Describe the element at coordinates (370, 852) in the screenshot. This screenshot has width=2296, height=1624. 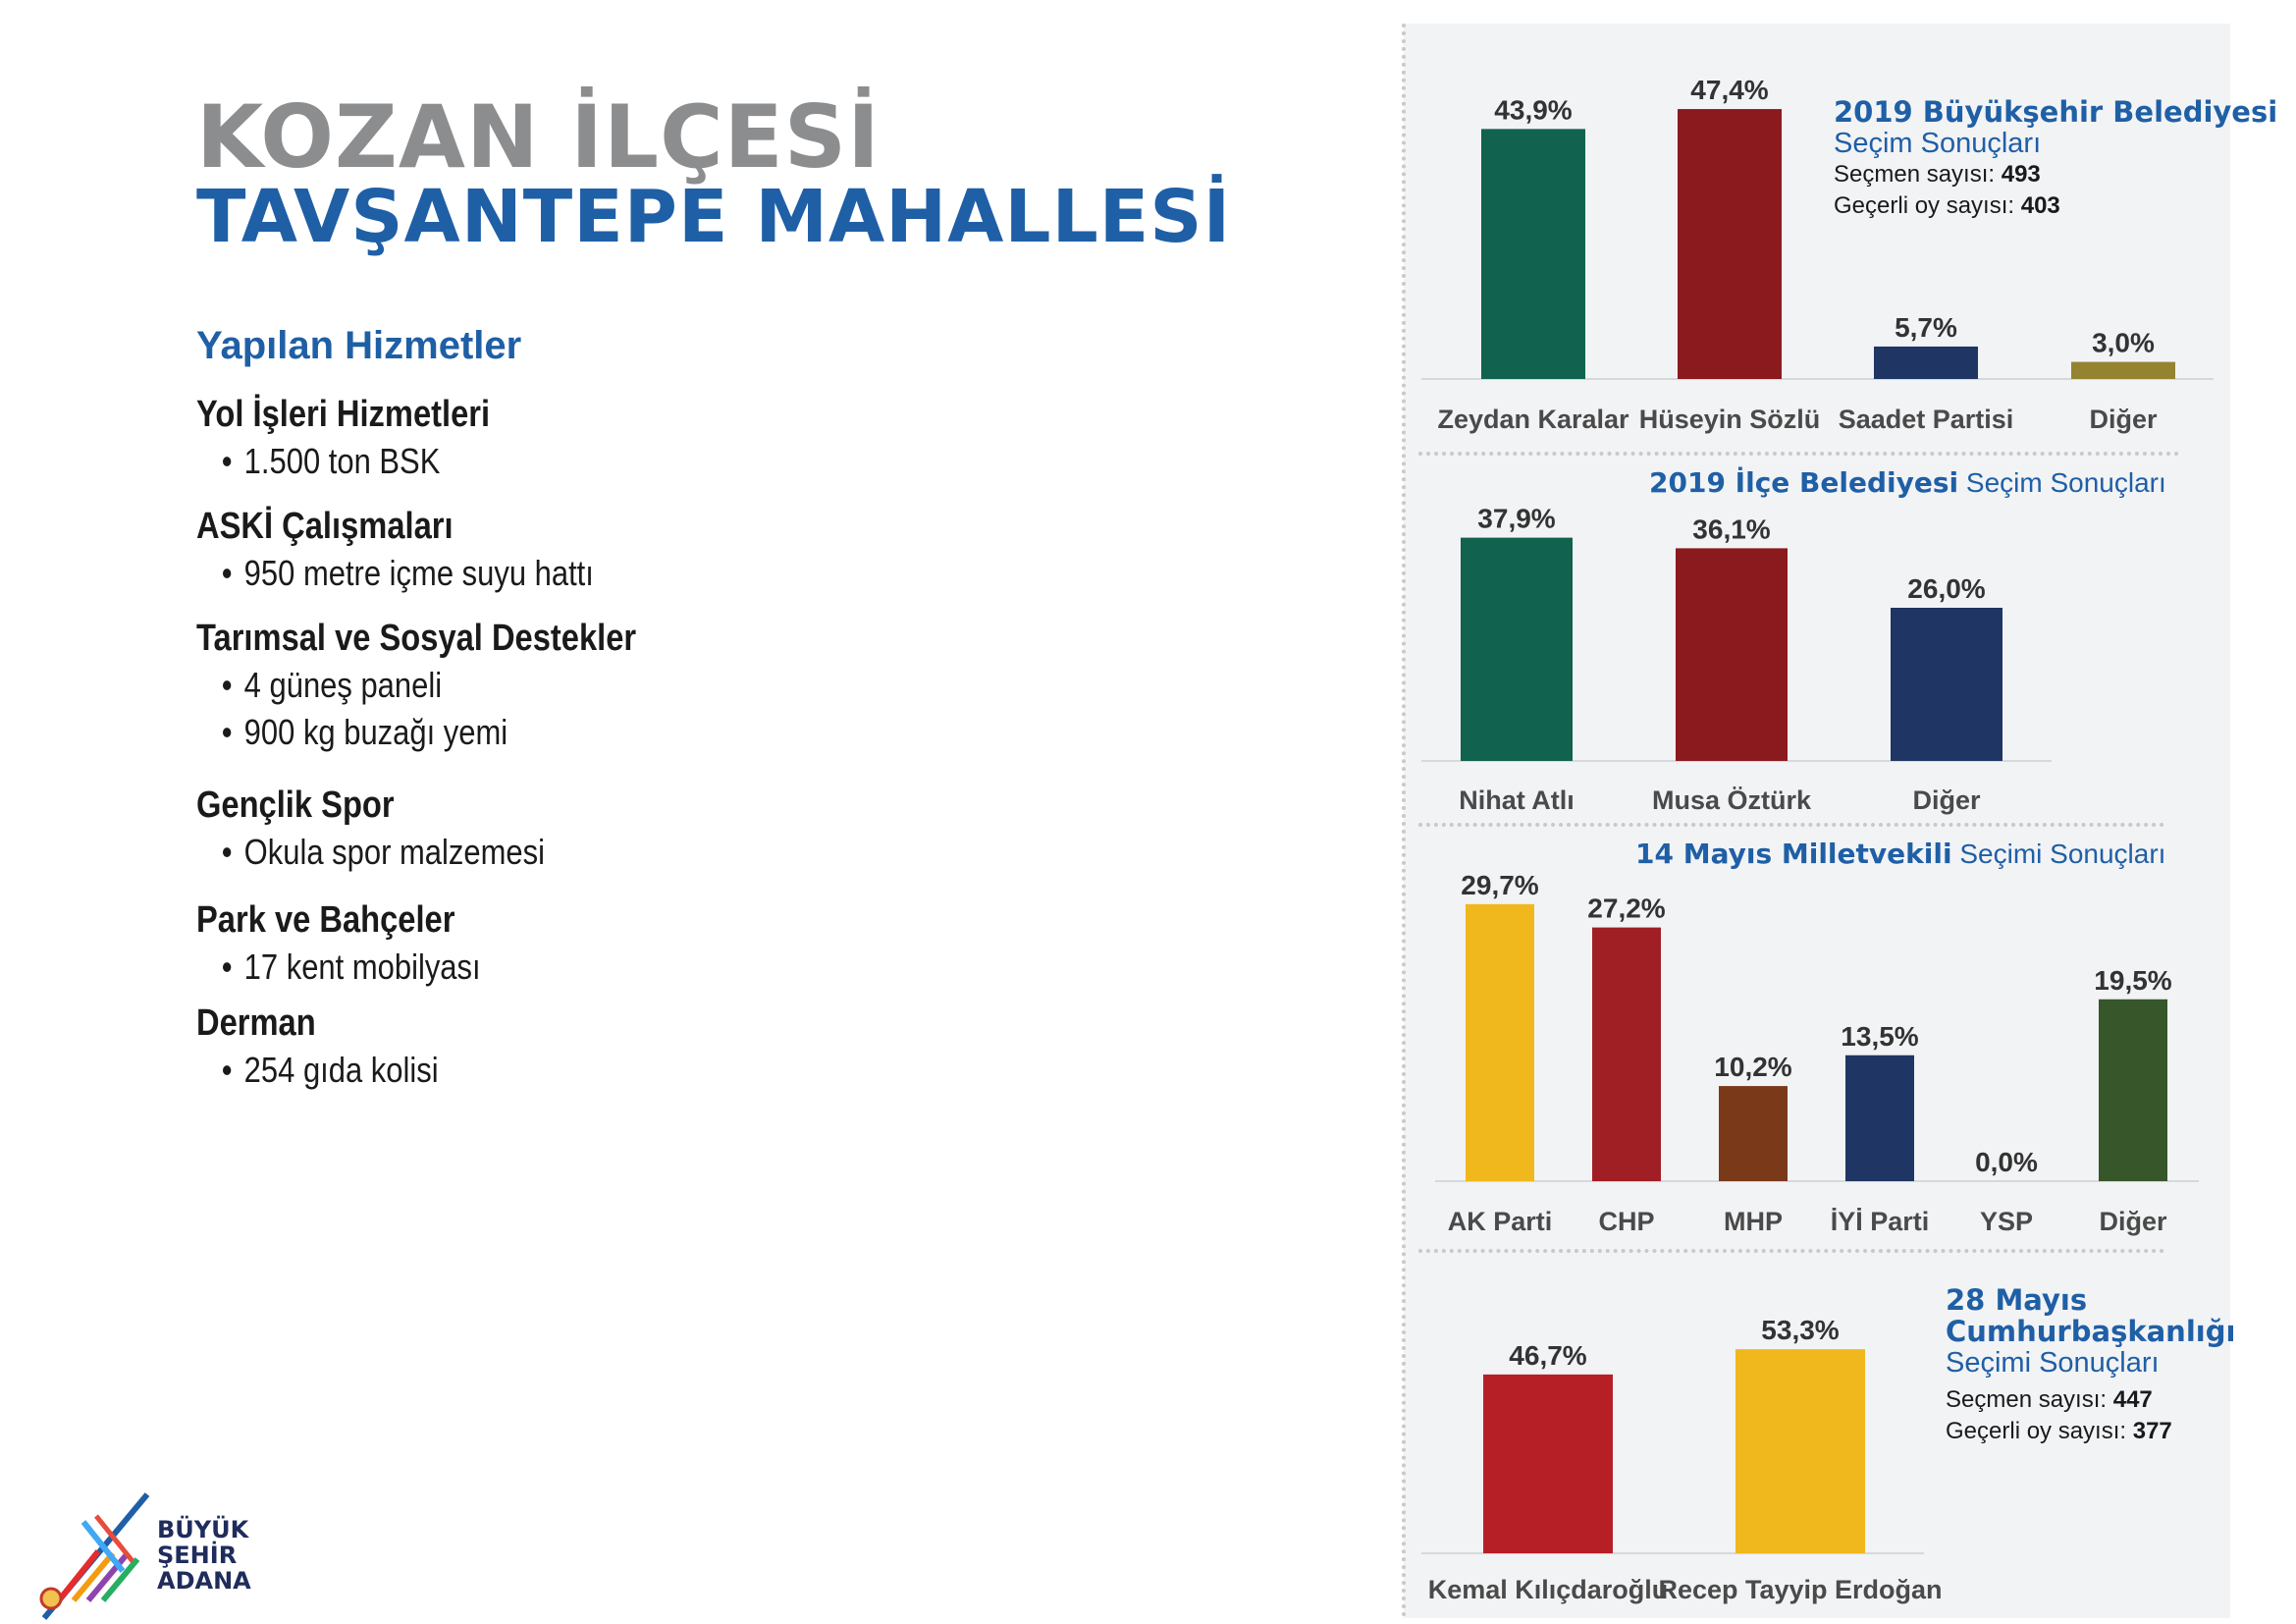
I see `service-item: Okula spor malzemesi` at that location.